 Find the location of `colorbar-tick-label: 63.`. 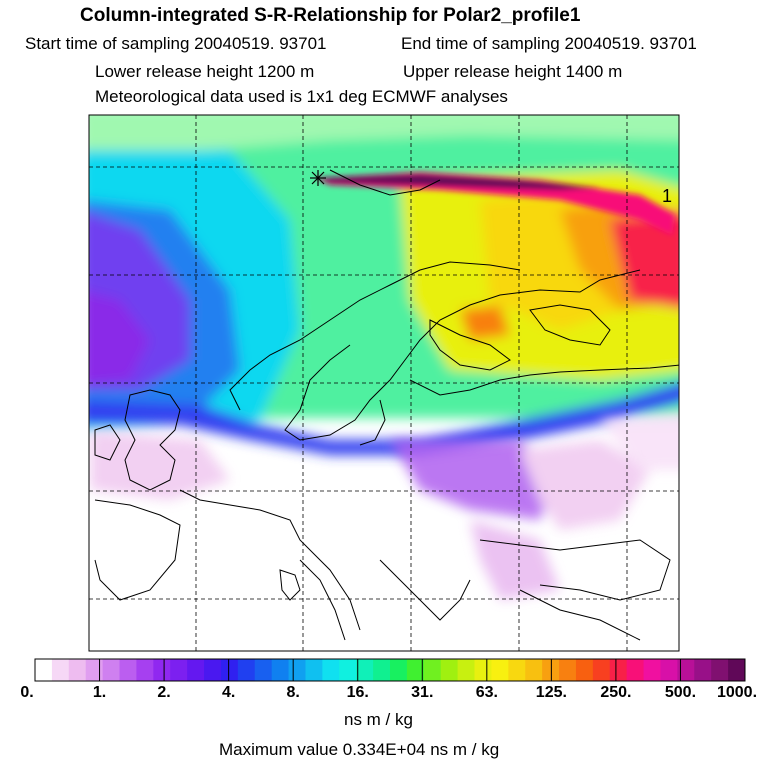

colorbar-tick-label: 63. is located at coordinates (486, 692).